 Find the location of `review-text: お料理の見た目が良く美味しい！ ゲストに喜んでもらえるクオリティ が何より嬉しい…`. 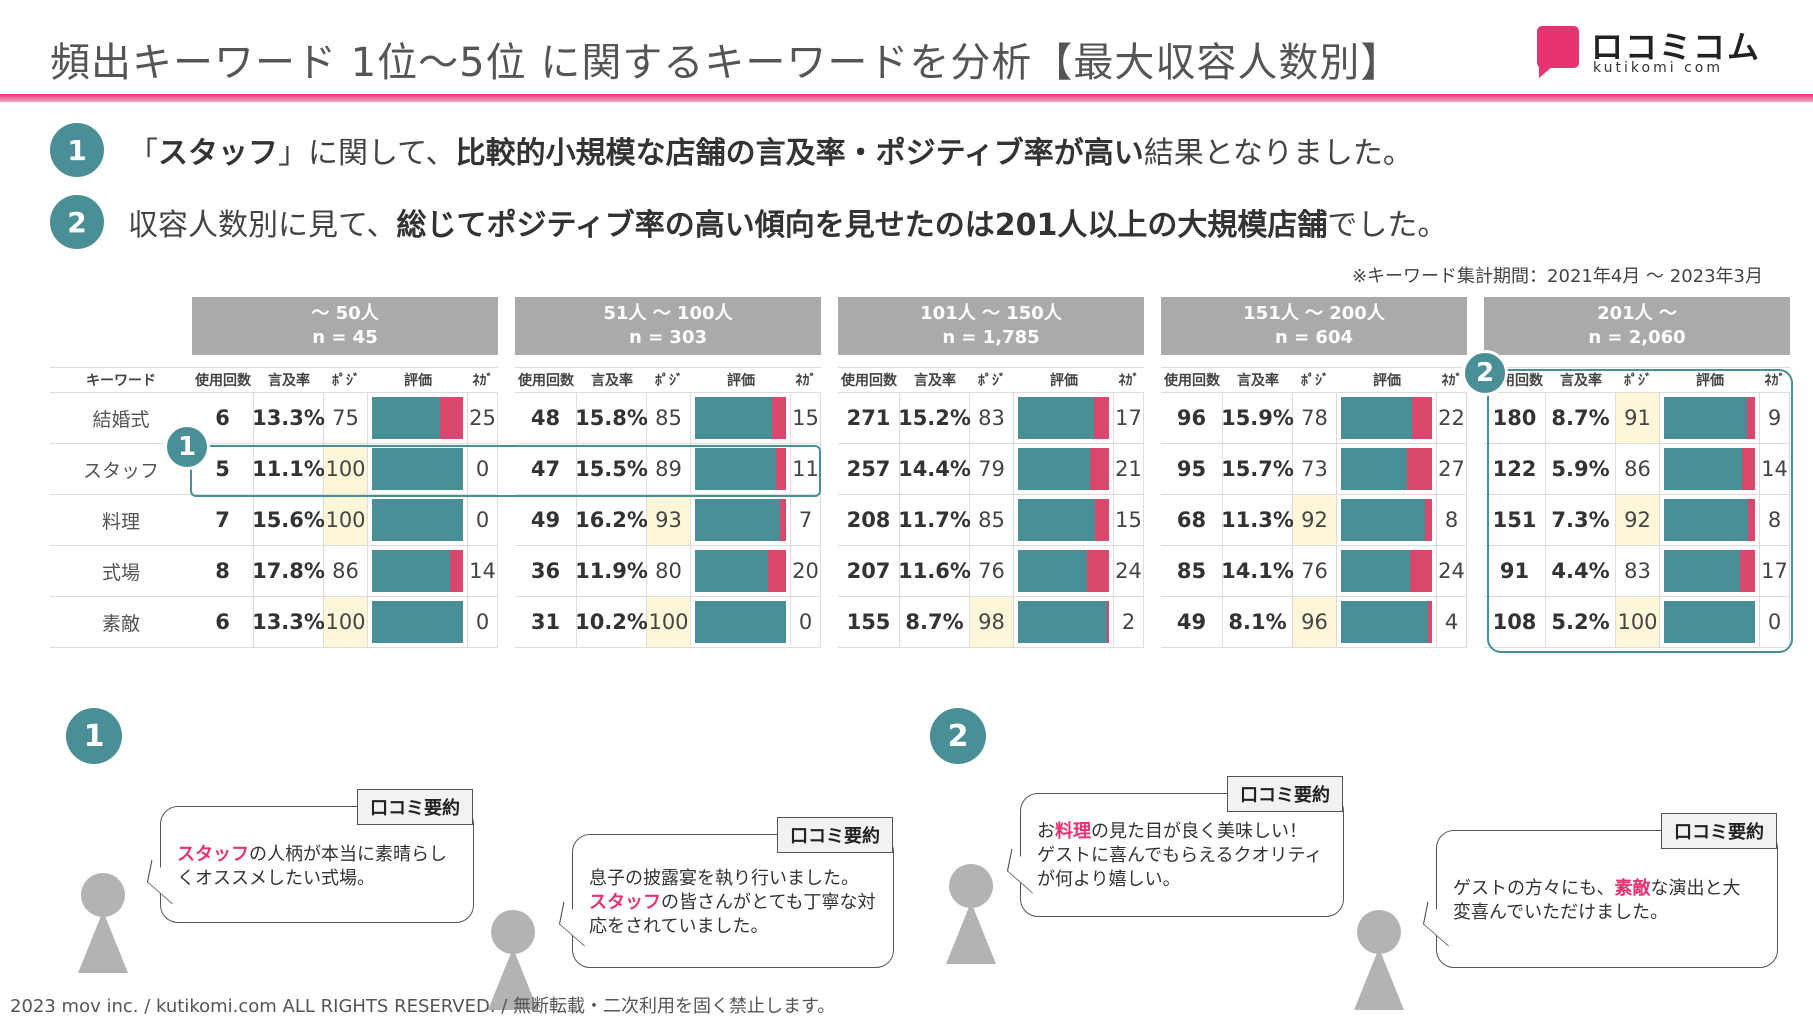

review-text: お料理の見た目が良く美味しい！ ゲストに喜んでもらえるクオリティ が何より嬉しい… is located at coordinates (1179, 856).